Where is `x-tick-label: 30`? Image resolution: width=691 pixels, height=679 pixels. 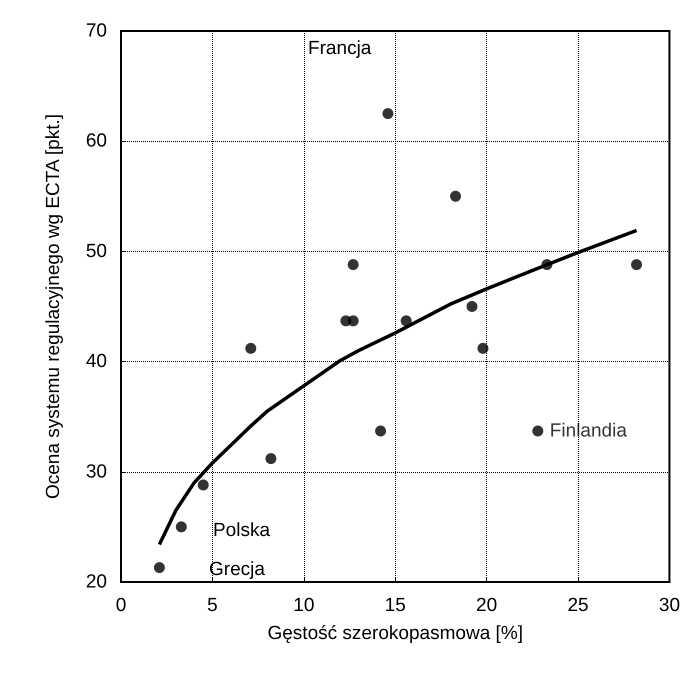 x-tick-label: 30 is located at coordinates (669, 605).